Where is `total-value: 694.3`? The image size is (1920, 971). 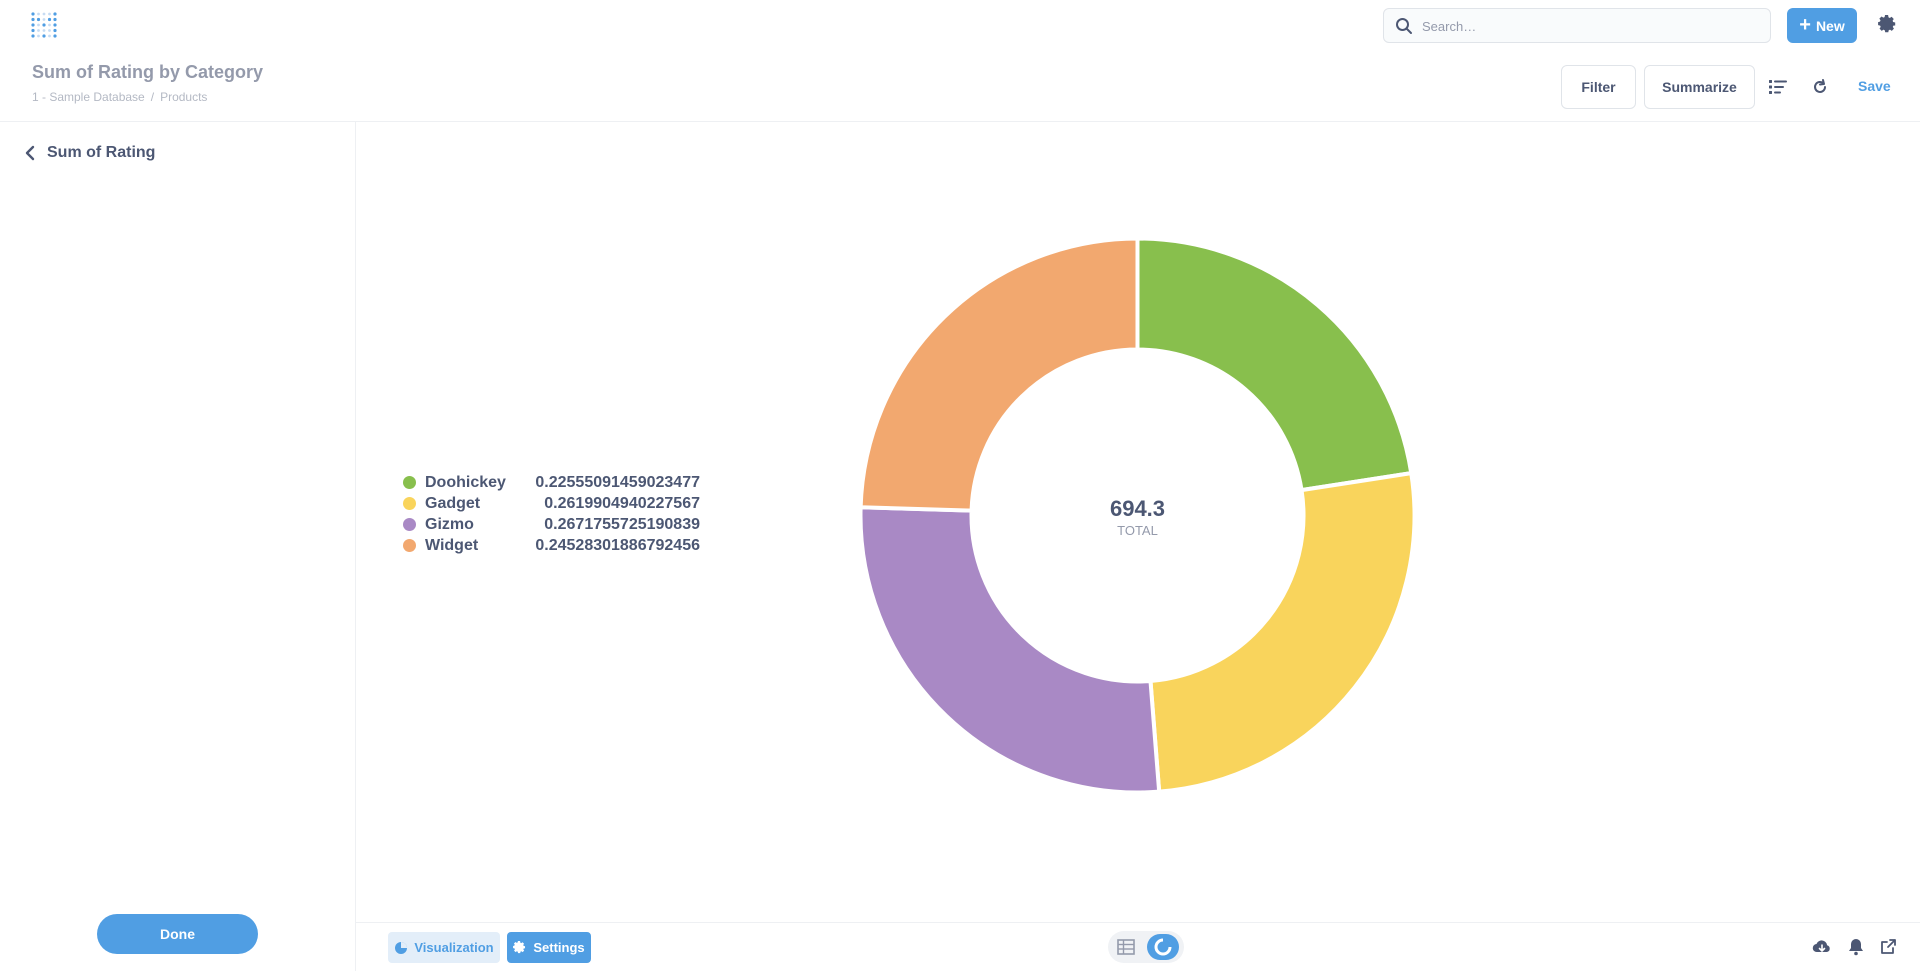
total-value: 694.3 is located at coordinates (1137, 508).